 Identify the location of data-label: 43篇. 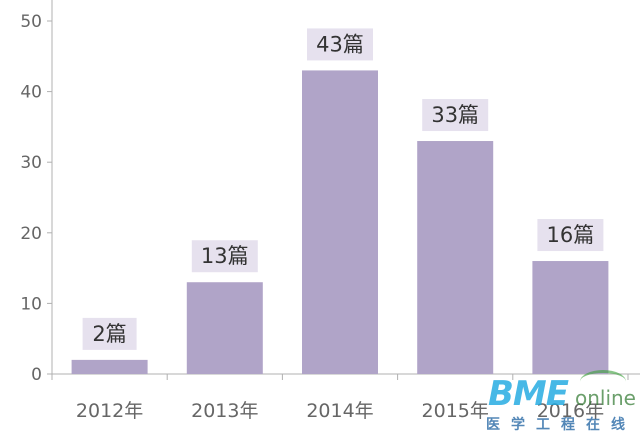
(340, 44).